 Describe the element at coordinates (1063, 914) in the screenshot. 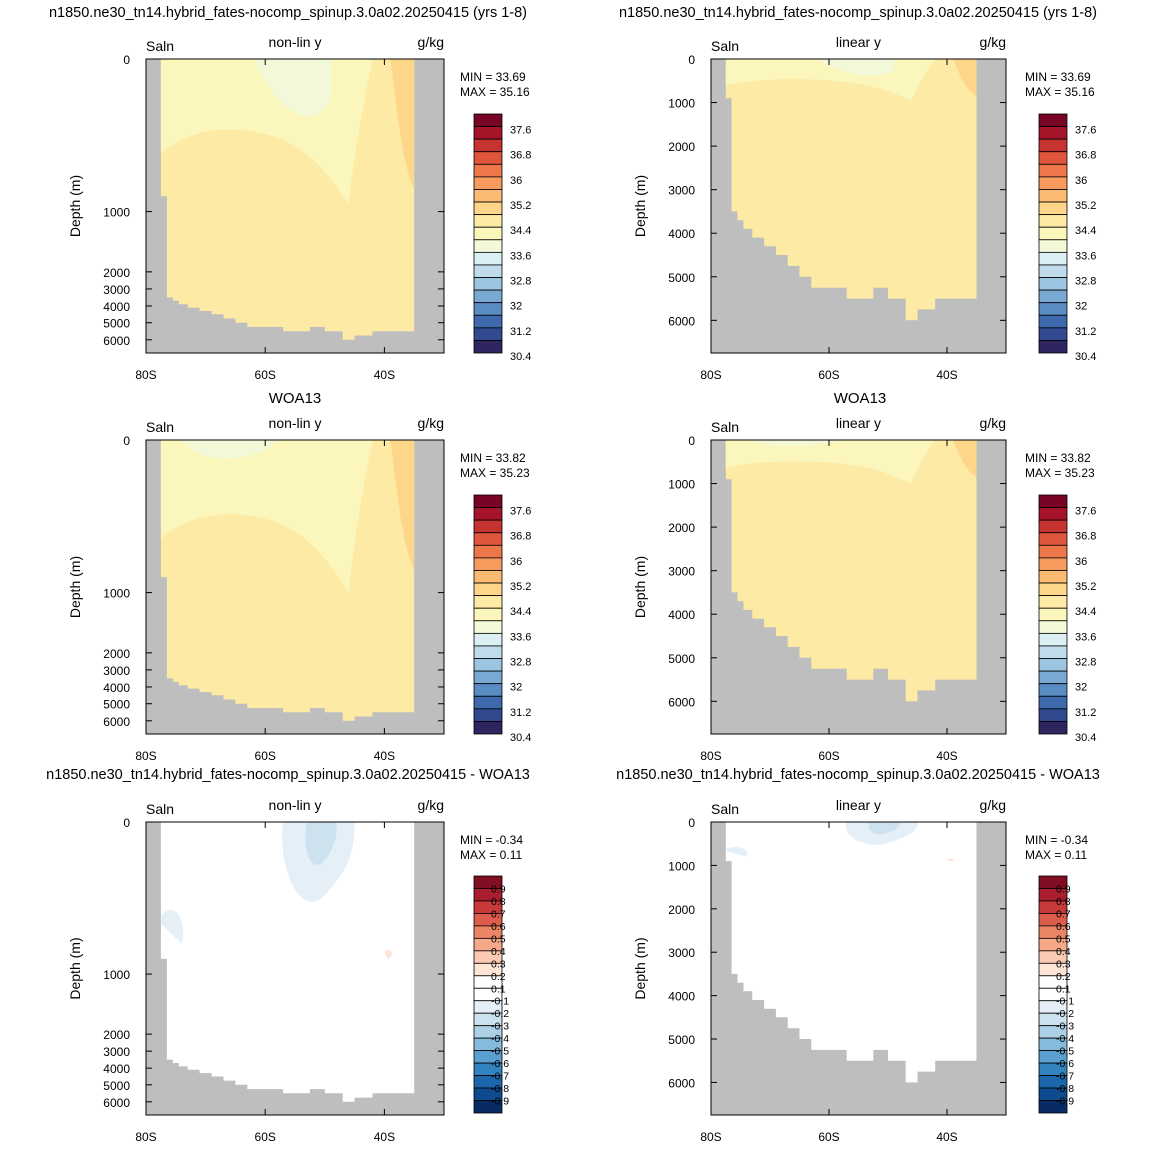

I see `colorbar-label: 0.7` at that location.